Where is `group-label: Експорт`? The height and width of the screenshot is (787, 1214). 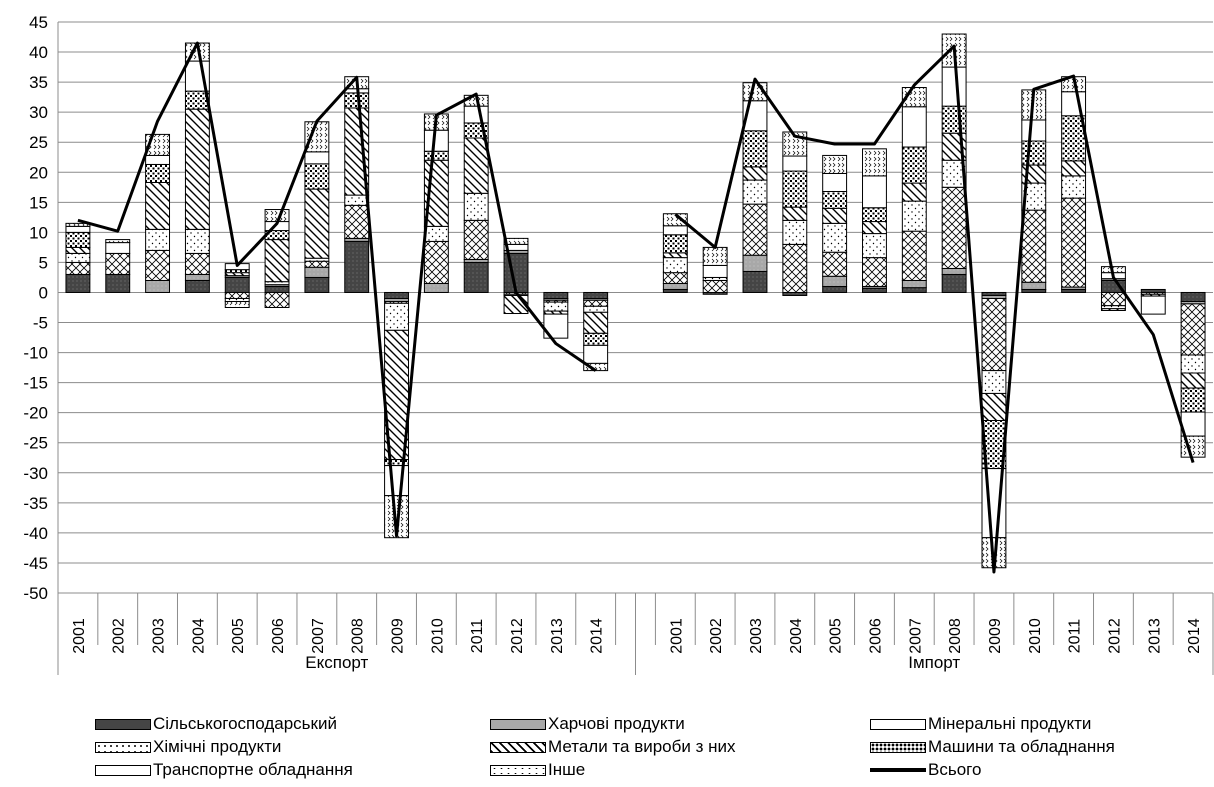 group-label: Експорт is located at coordinates (336, 662).